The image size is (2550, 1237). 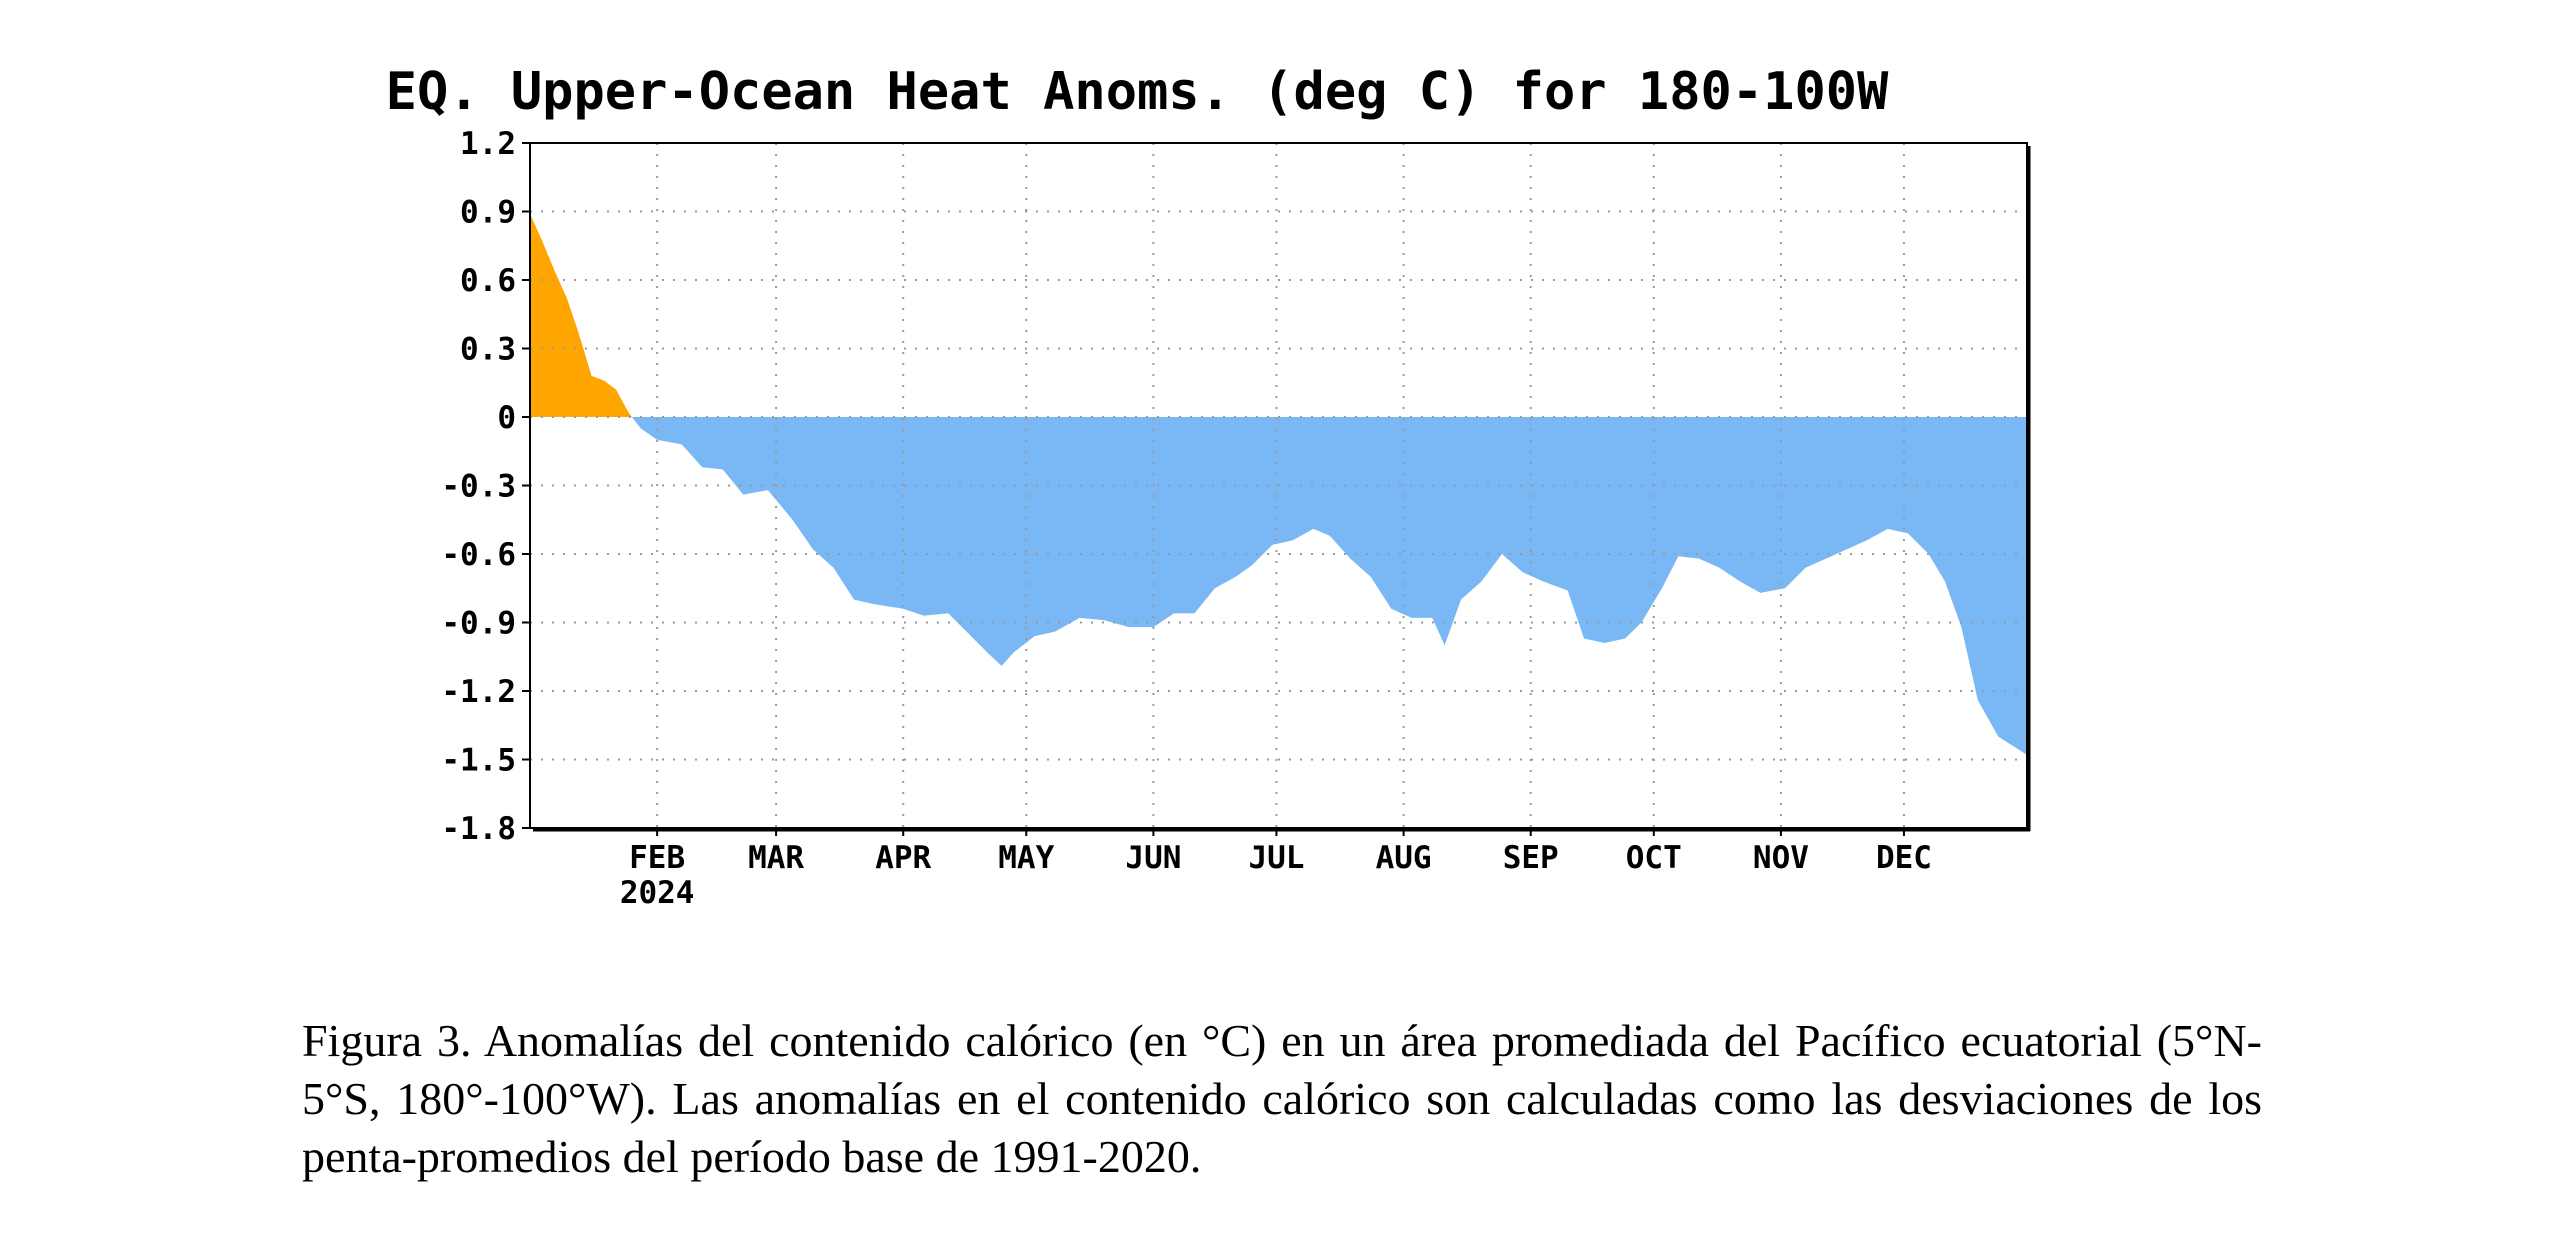 What do you see at coordinates (488, 281) in the screenshot?
I see `y-tick-label: 0.6` at bounding box center [488, 281].